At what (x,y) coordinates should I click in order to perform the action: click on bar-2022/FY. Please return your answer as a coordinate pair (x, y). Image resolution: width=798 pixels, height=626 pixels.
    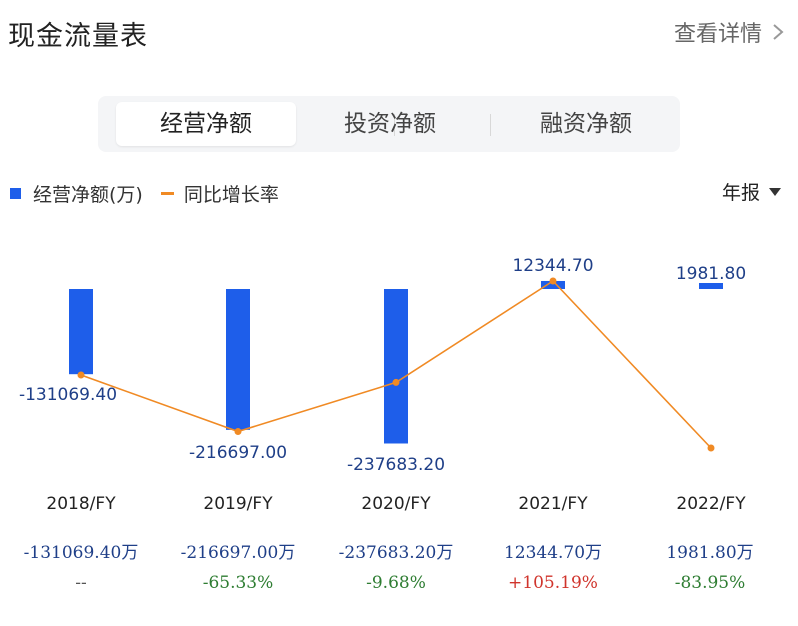
    Looking at the image, I should click on (711, 286).